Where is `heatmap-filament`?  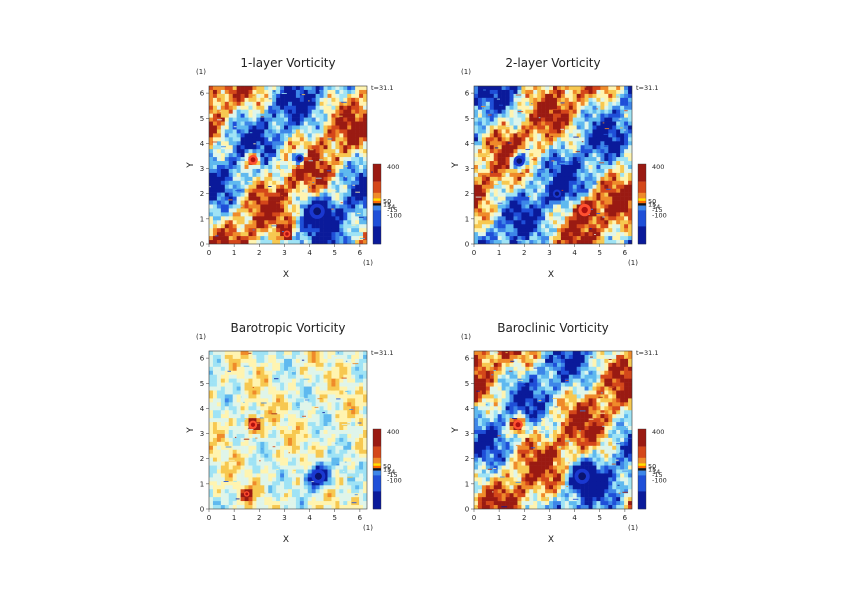 heatmap-filament is located at coordinates (479, 171).